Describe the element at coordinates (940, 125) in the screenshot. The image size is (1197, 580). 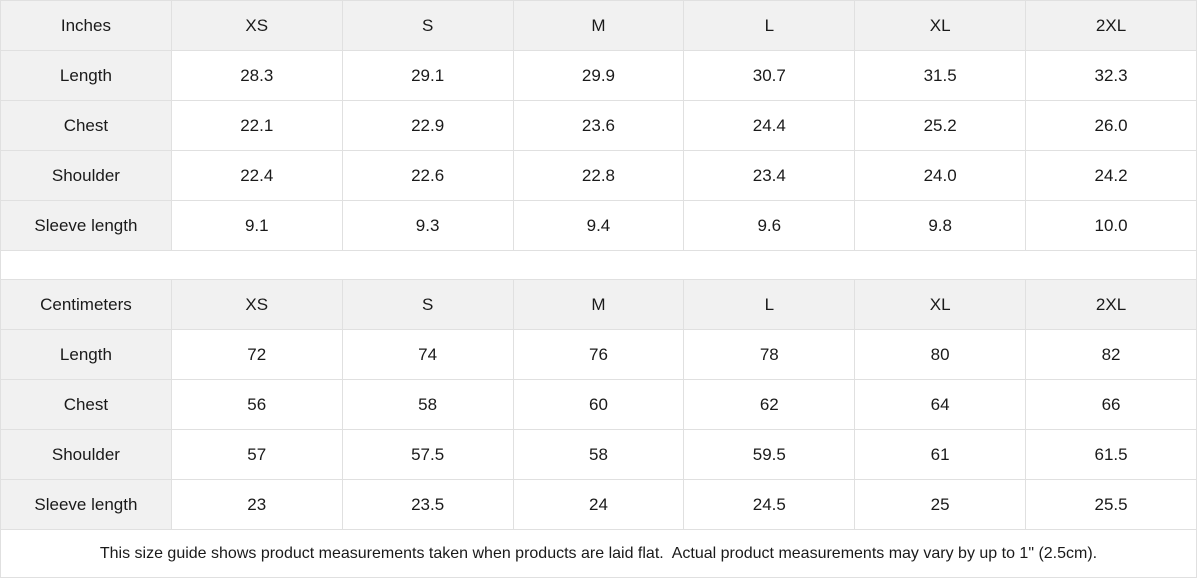
I see `data-cell: 25.2` at that location.